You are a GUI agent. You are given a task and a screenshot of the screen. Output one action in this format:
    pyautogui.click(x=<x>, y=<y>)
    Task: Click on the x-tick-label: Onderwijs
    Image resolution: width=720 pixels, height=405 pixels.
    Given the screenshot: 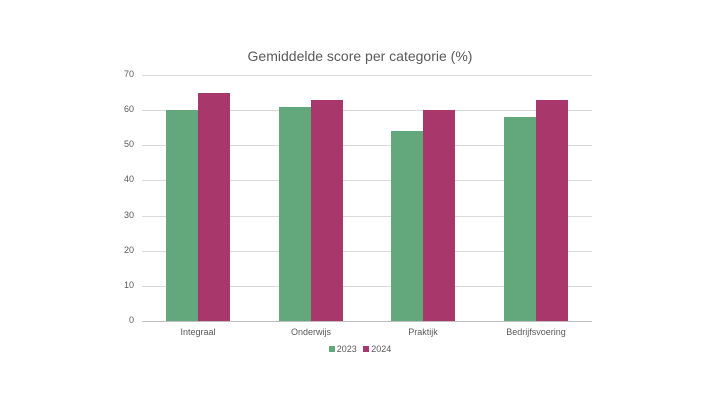 What is the action you would take?
    pyautogui.click(x=310, y=332)
    